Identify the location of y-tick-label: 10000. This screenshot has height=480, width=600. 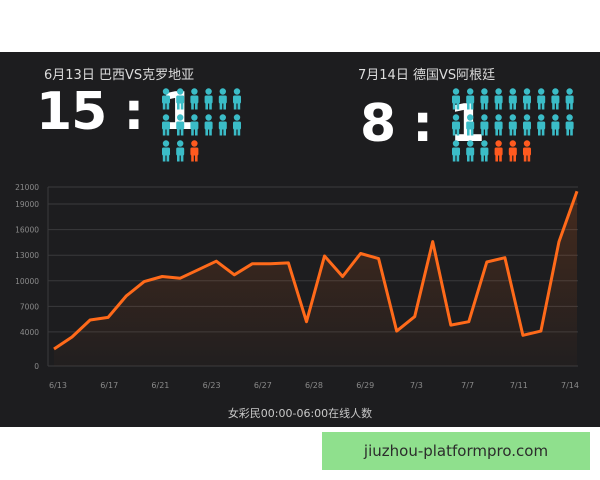
(27, 281).